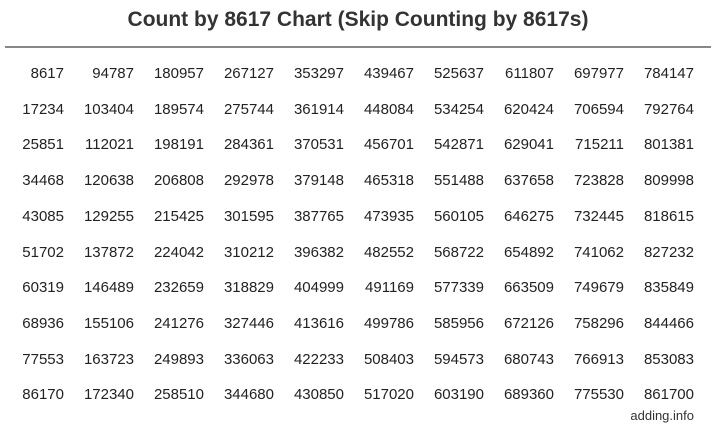 This screenshot has height=430, width=716. I want to click on table-cell: 594573, so click(458, 359).